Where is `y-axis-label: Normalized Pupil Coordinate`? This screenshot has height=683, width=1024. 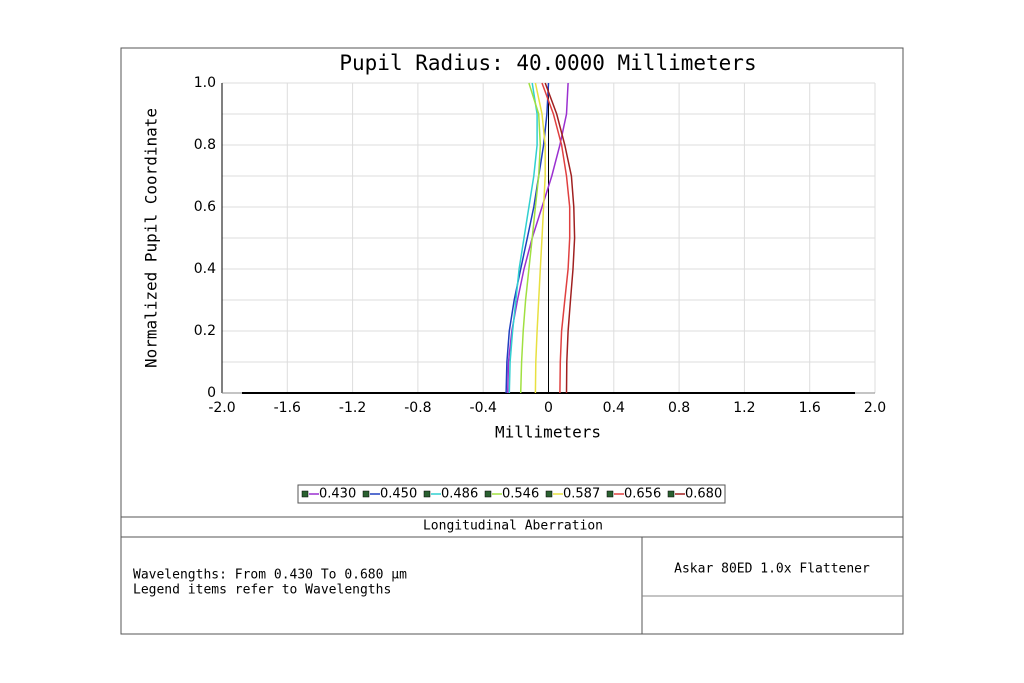 y-axis-label: Normalized Pupil Coordinate is located at coordinates (151, 238).